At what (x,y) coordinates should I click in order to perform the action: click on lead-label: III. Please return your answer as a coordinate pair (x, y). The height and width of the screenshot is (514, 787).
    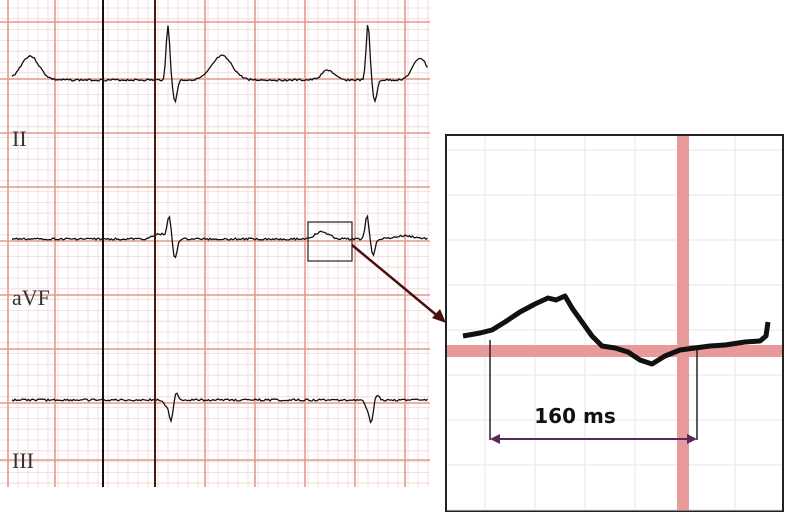
    Looking at the image, I should click on (23, 460).